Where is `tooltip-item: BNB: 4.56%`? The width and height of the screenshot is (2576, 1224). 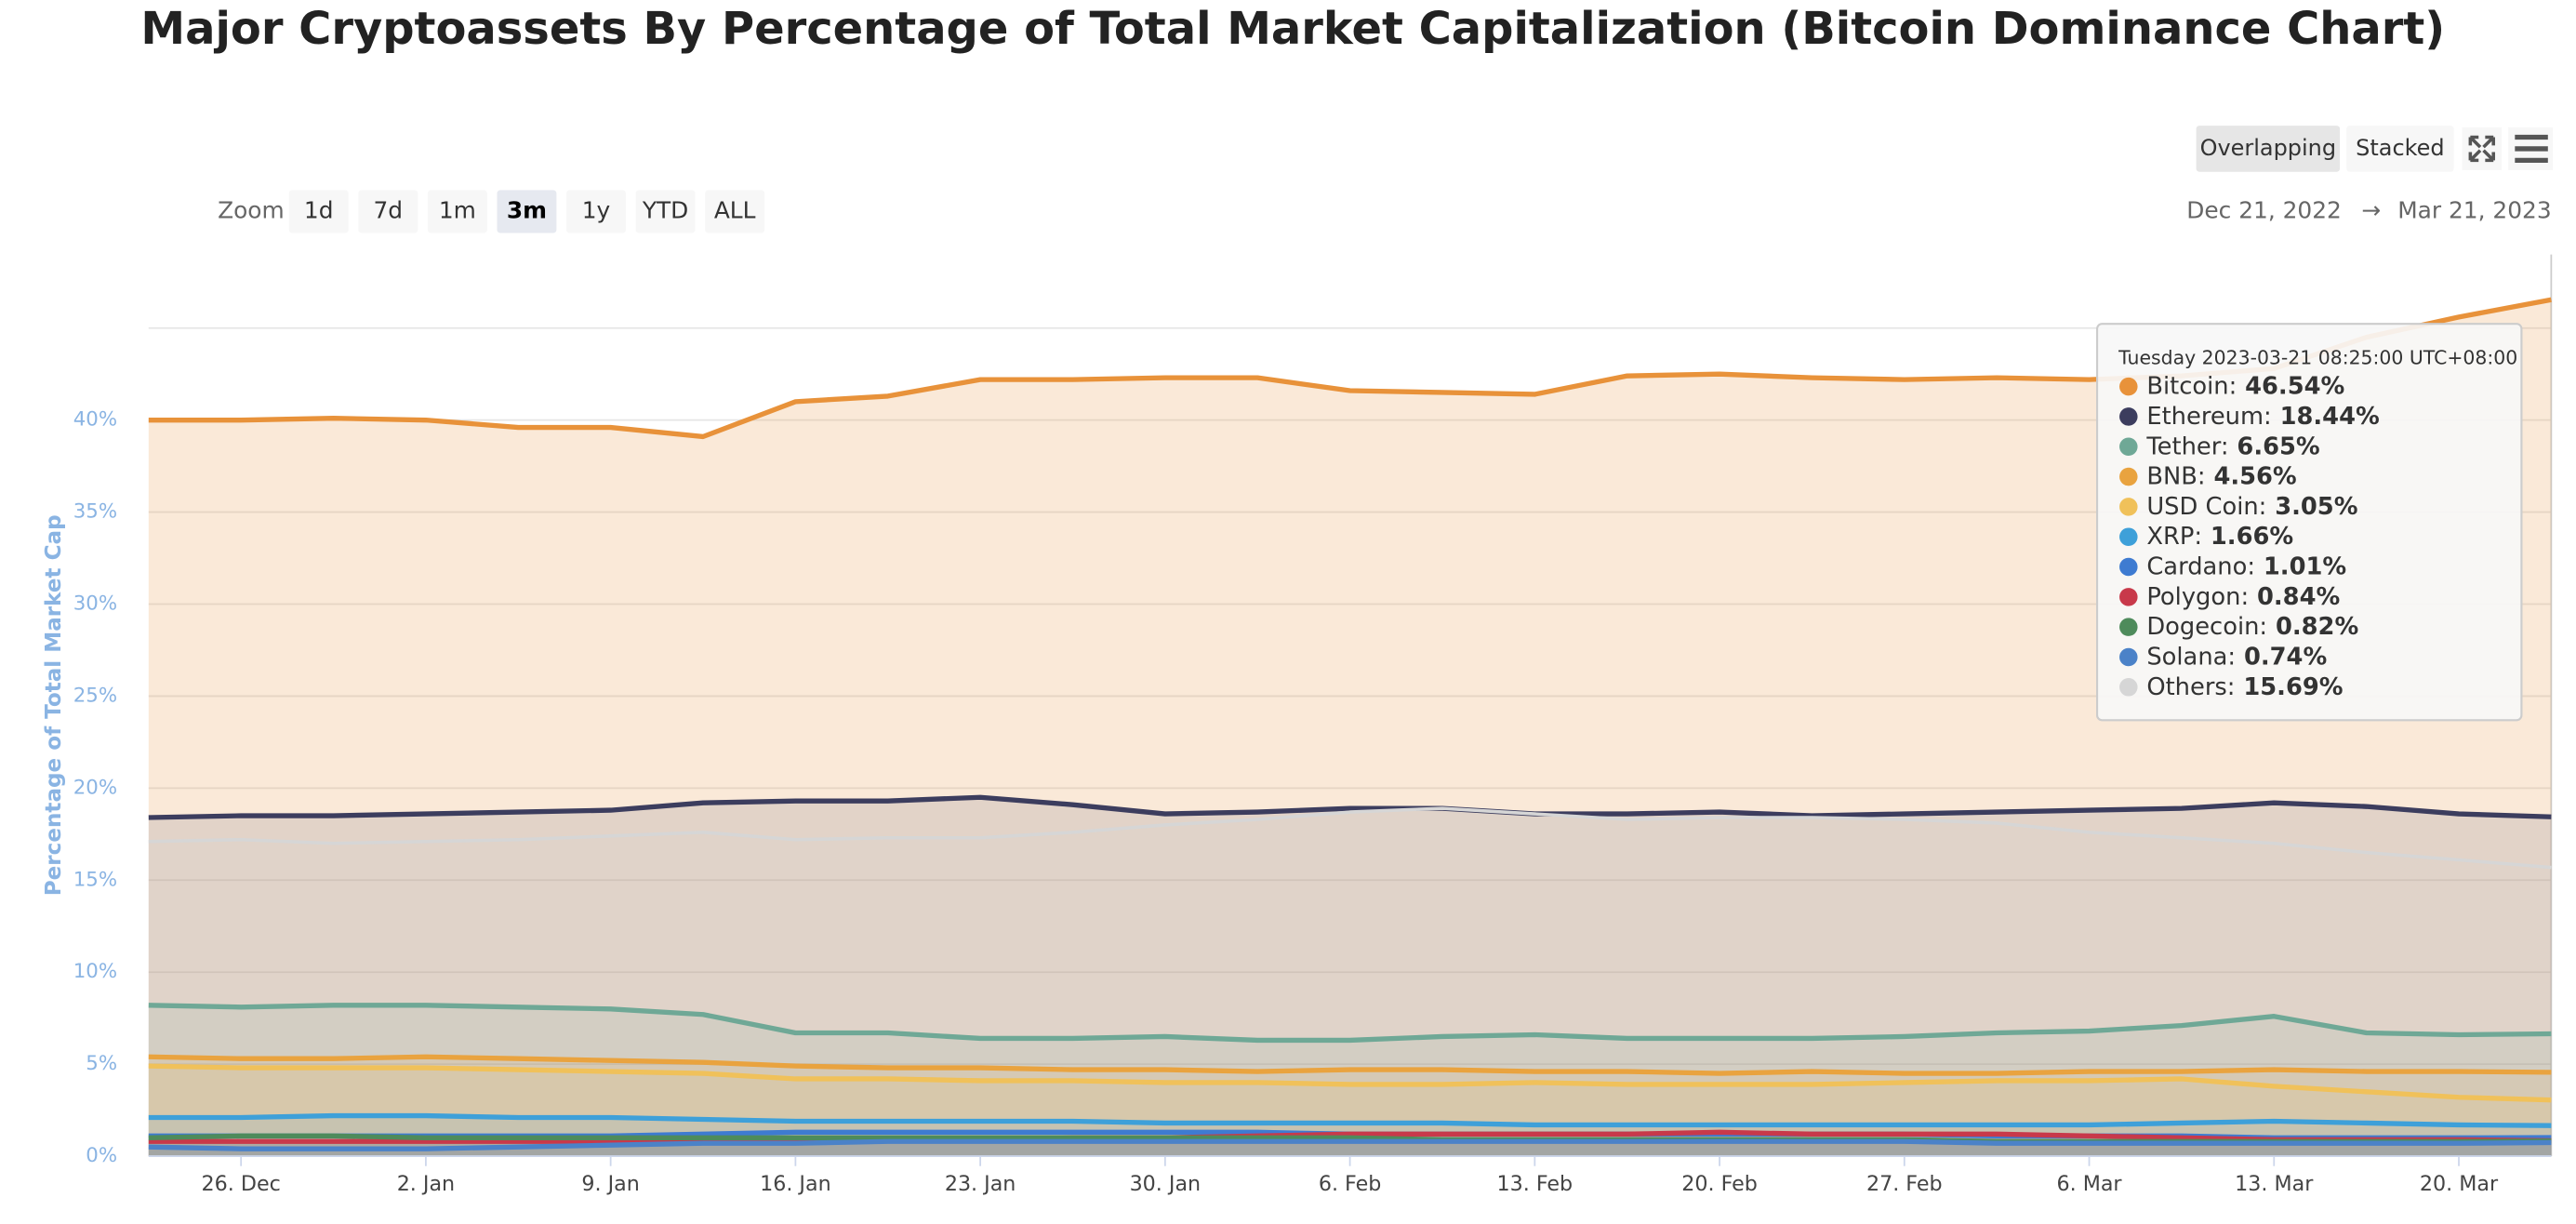 tooltip-item: BNB: 4.56% is located at coordinates (2221, 476).